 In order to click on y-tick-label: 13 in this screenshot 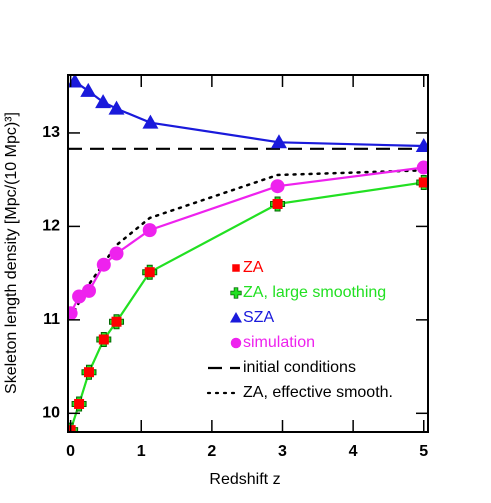, I will do `click(51, 132)`.